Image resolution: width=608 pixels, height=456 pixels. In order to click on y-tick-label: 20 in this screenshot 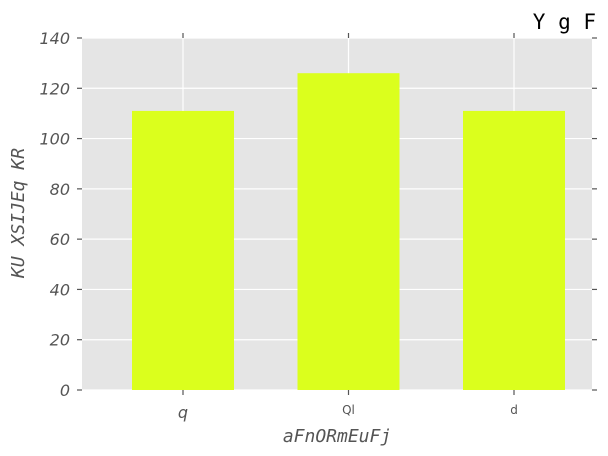, I will do `click(60, 340)`.